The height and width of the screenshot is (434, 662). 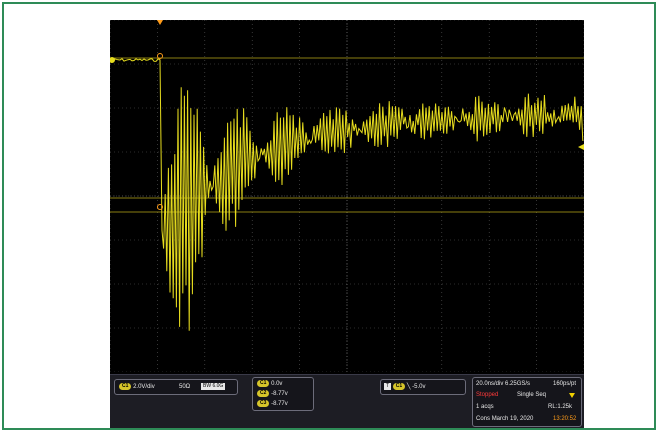 What do you see at coordinates (399, 386) in the screenshot?
I see `trigger-badge: C1` at bounding box center [399, 386].